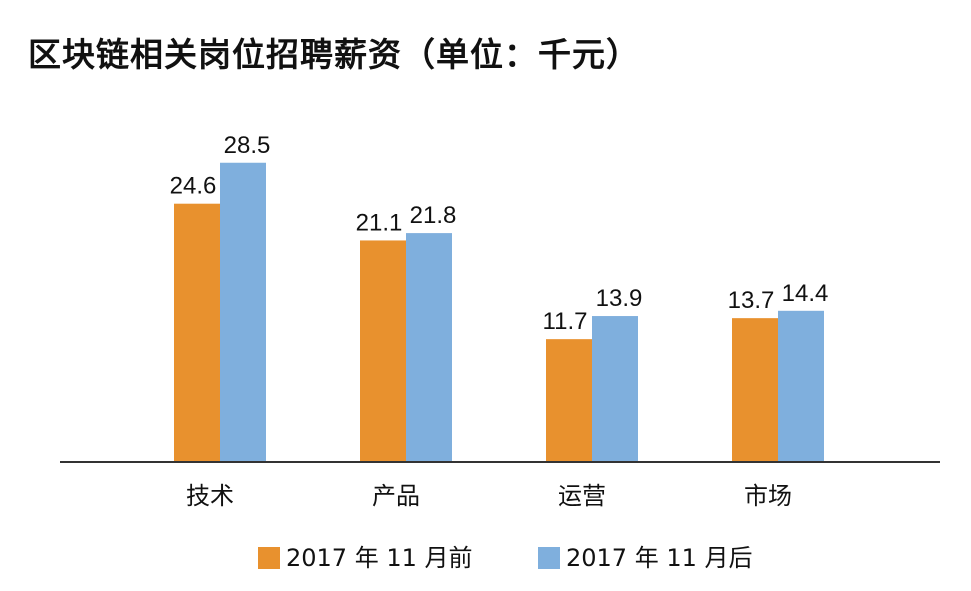  I want to click on bar-value-label: 24.6, so click(193, 186).